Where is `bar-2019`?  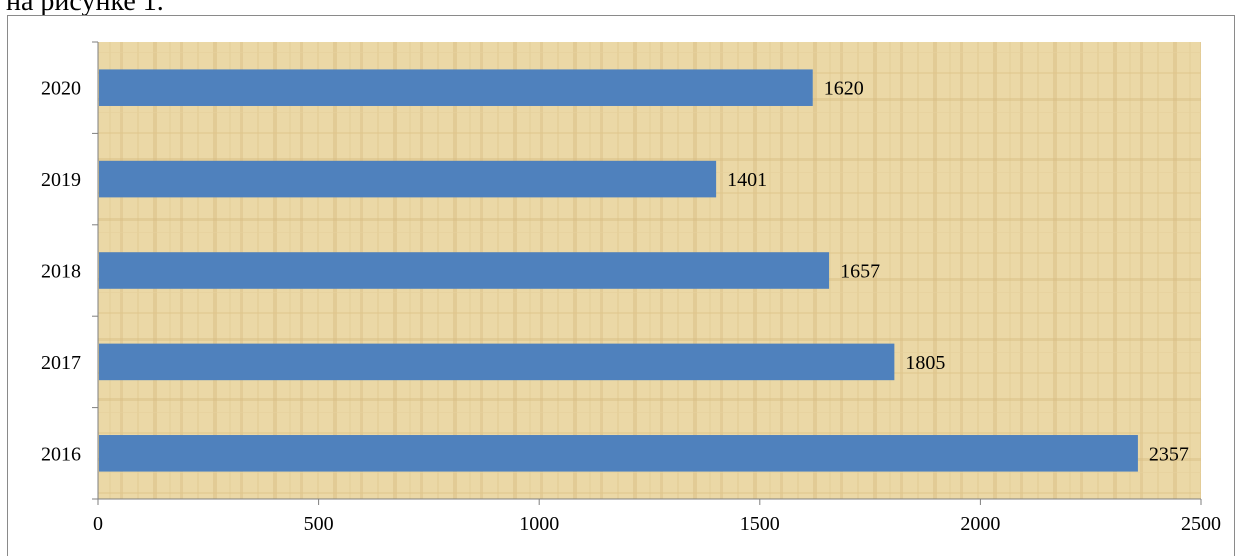 bar-2019 is located at coordinates (408, 179).